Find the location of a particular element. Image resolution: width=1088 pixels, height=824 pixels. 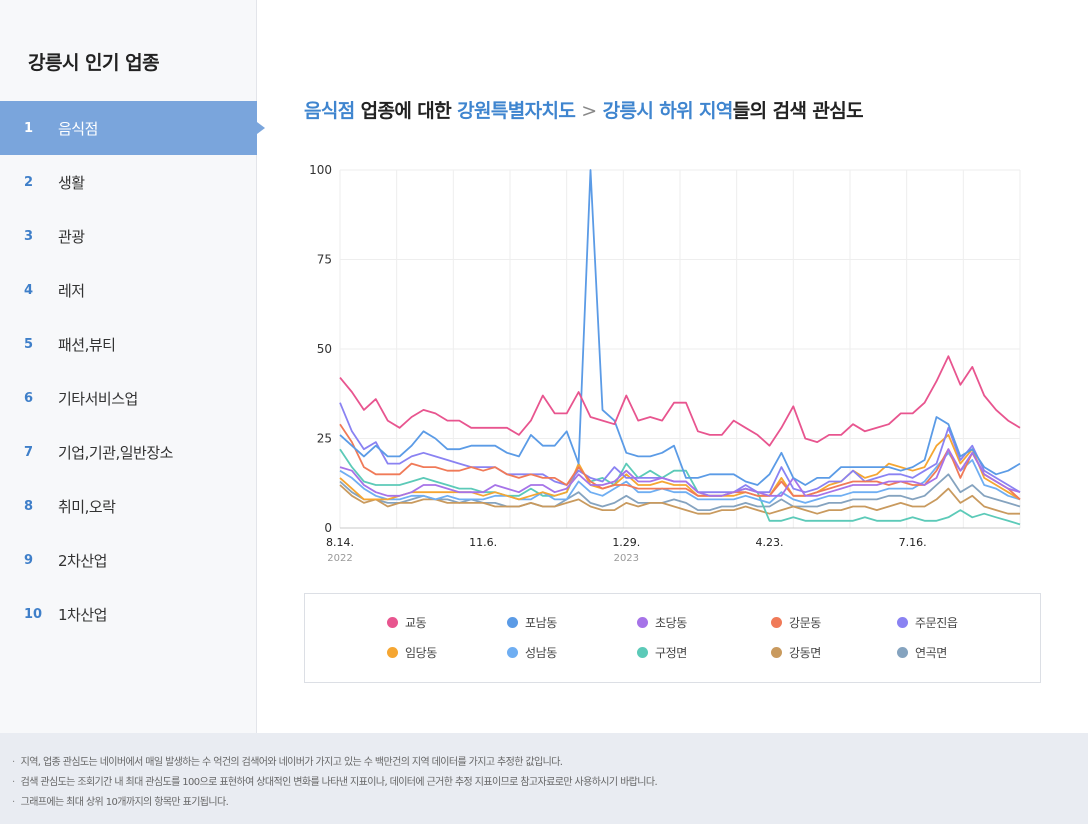

menu-item-leisure: 4 레저 is located at coordinates (128, 290).